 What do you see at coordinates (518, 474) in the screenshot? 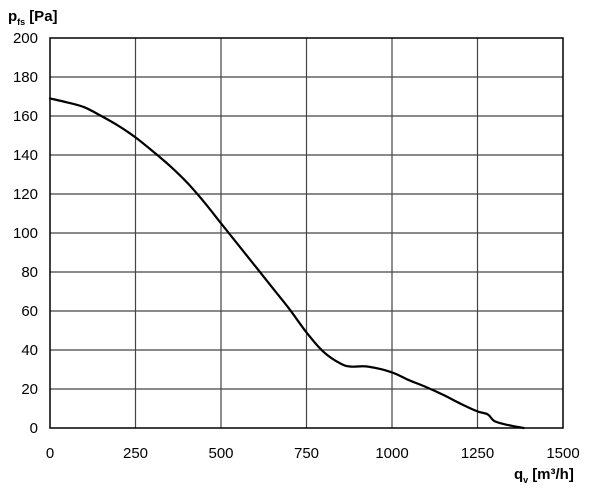
I see `x-axis-symbol: q` at bounding box center [518, 474].